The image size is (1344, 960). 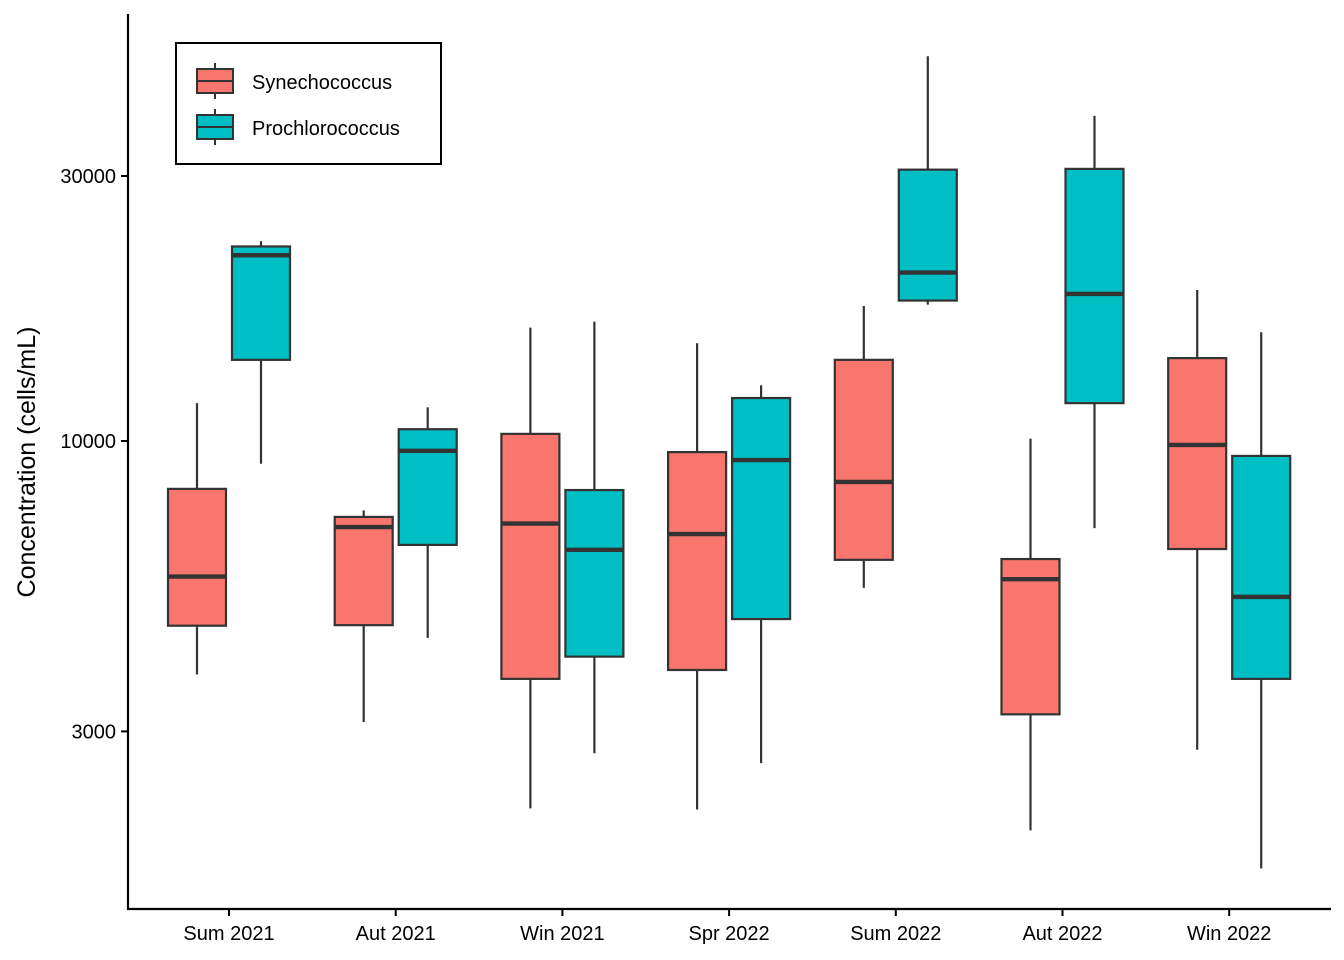 I want to click on legend: Synechococcus Prochlorococcus, so click(x=308, y=103).